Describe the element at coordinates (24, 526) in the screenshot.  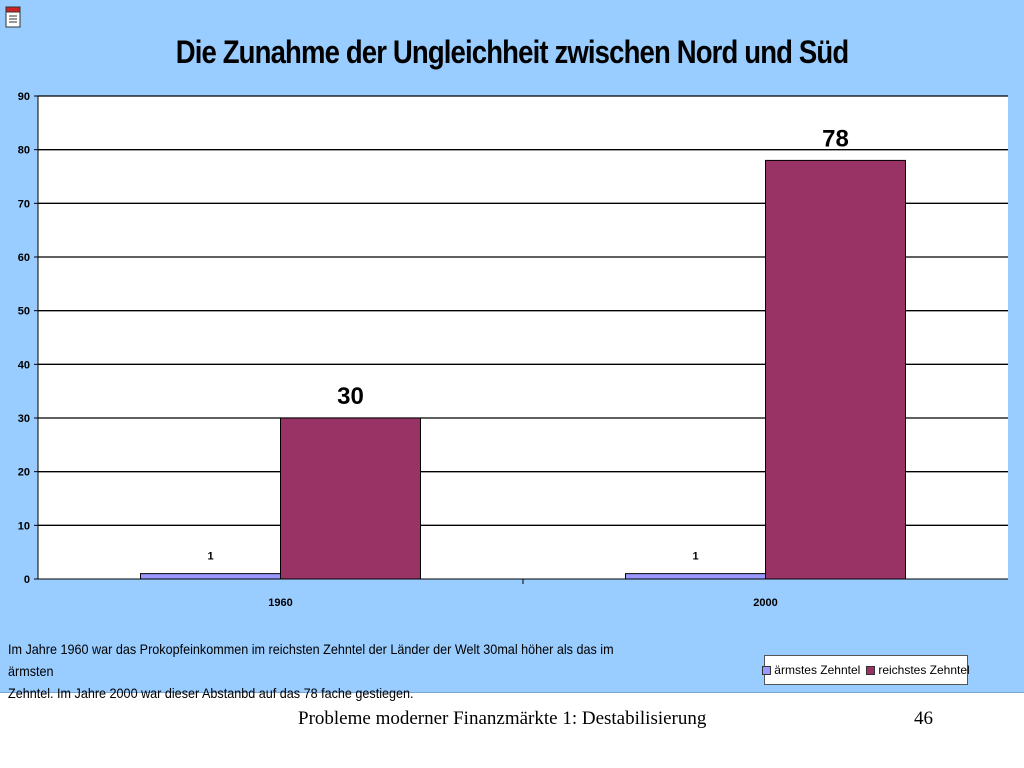
I see `y-tick-label: 10` at that location.